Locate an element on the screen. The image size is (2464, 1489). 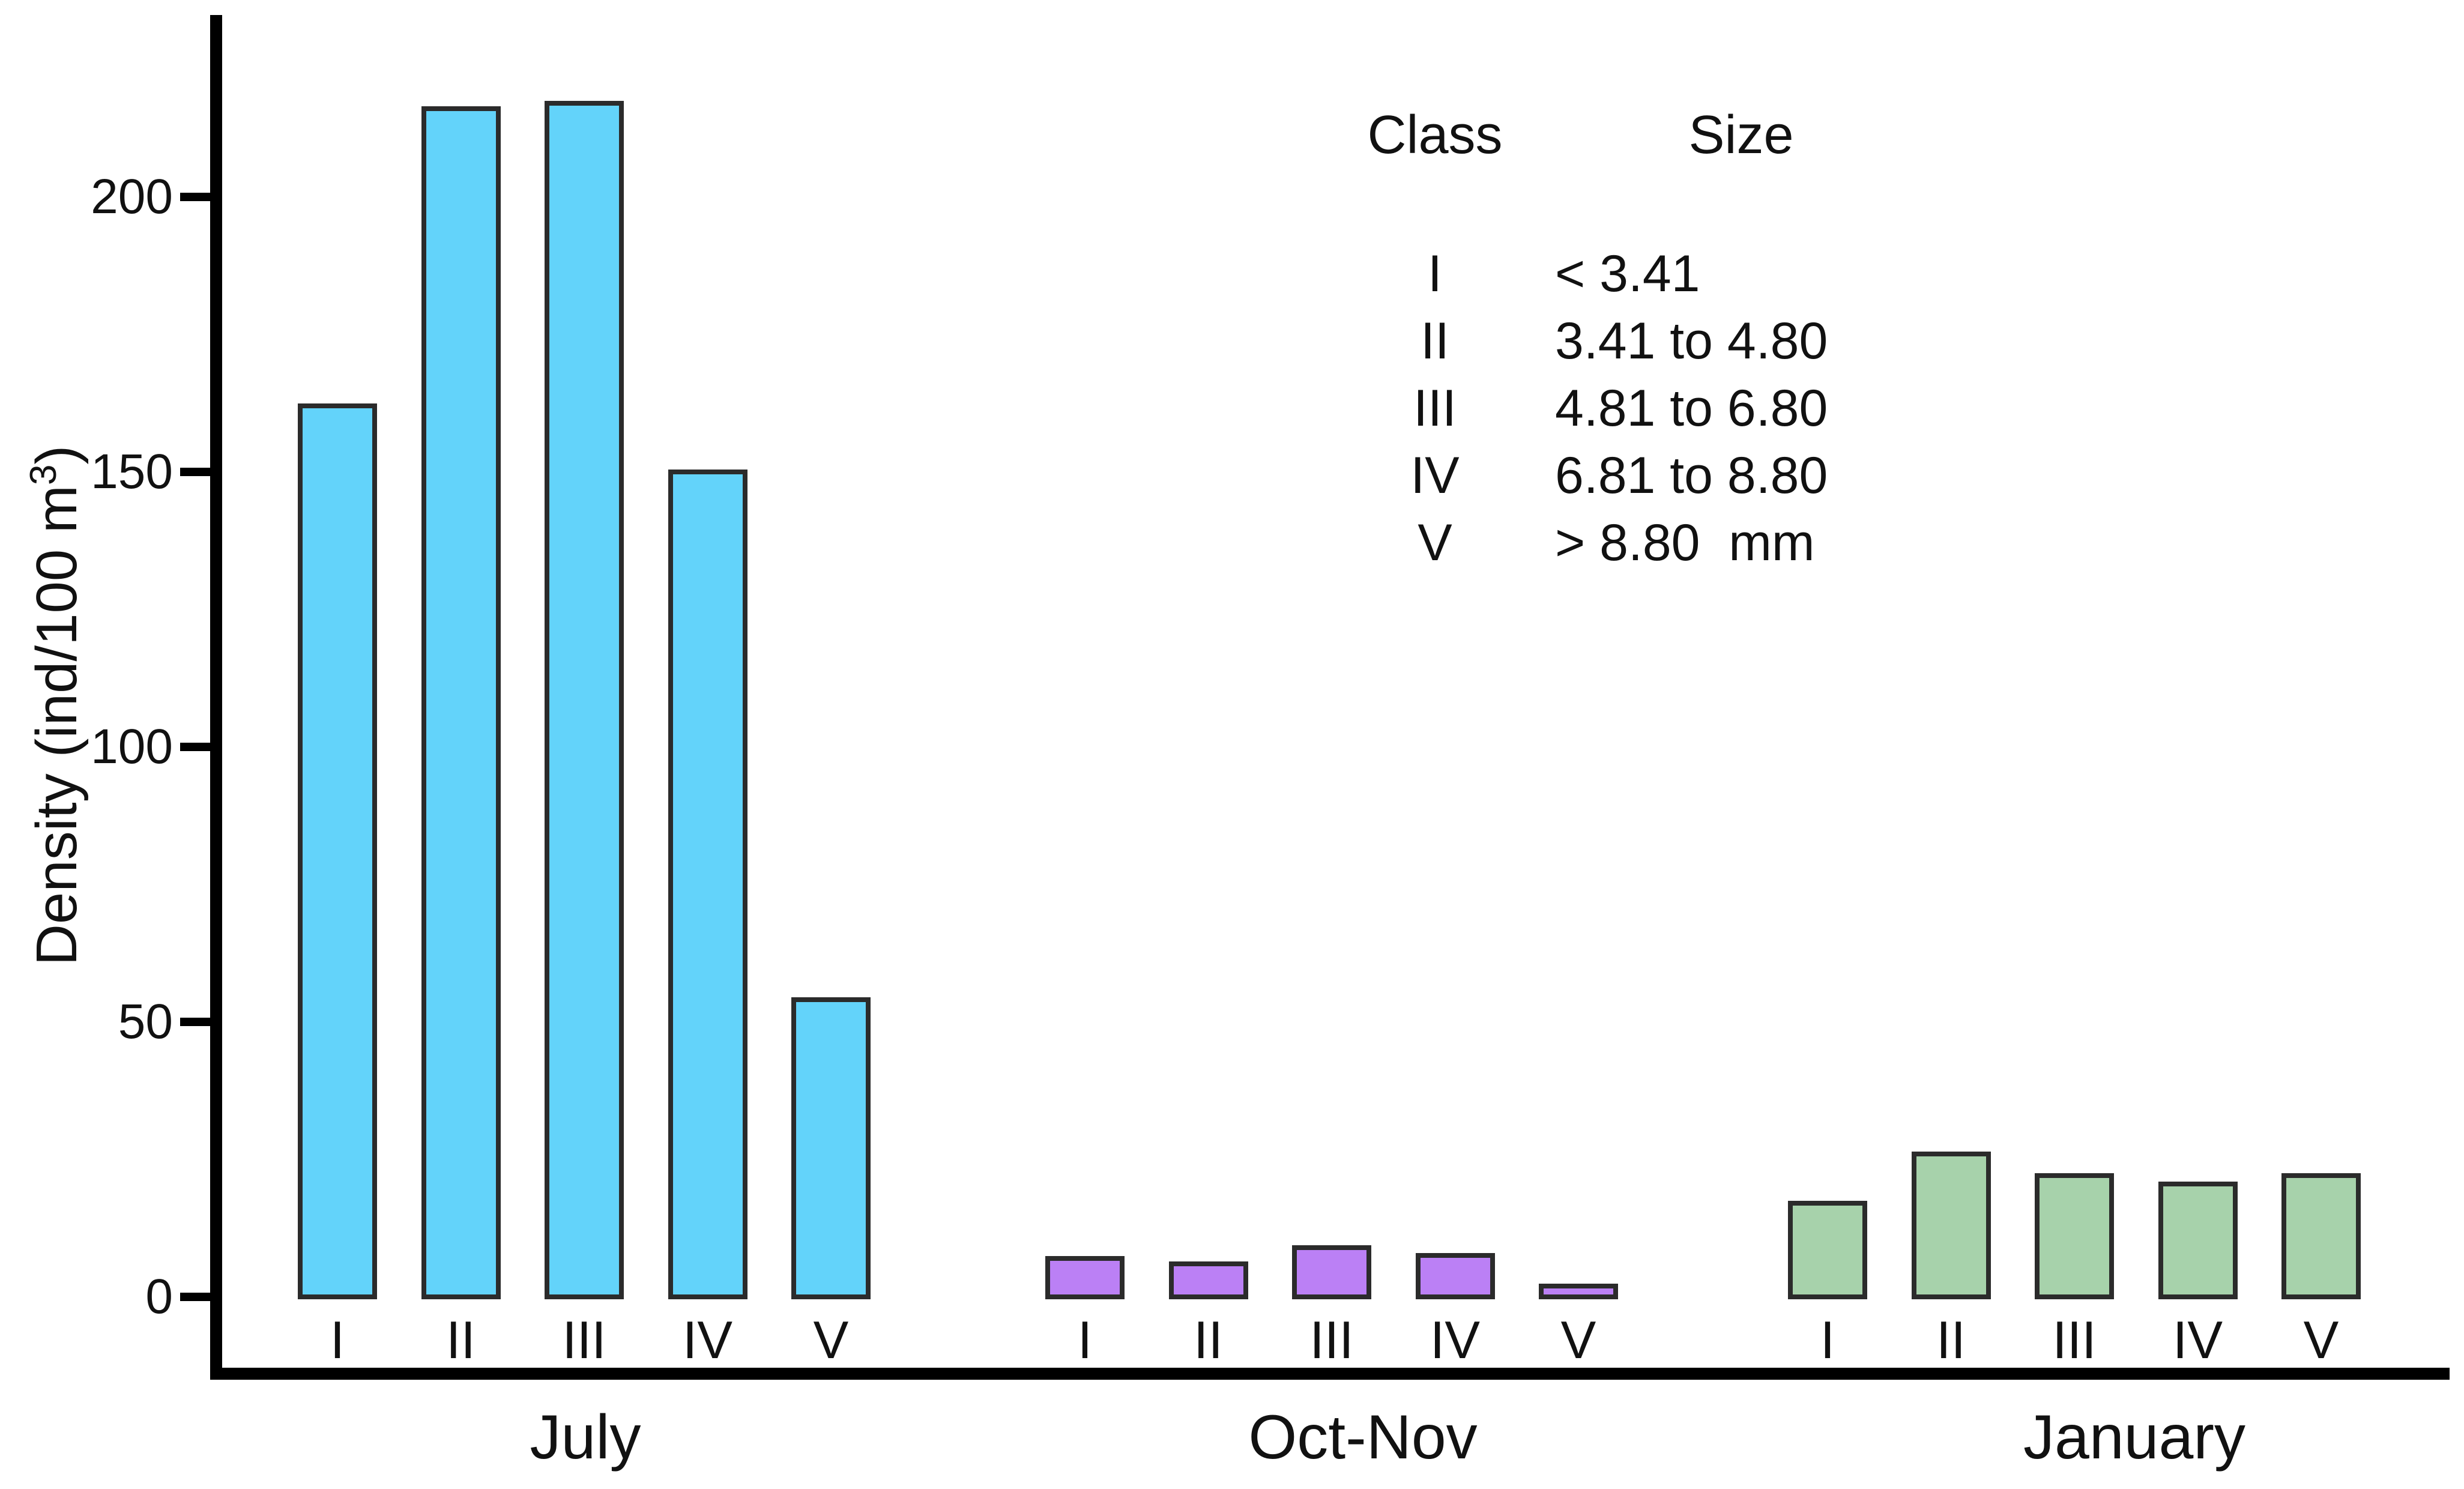
y-tick-label: 150 is located at coordinates (132, 471).